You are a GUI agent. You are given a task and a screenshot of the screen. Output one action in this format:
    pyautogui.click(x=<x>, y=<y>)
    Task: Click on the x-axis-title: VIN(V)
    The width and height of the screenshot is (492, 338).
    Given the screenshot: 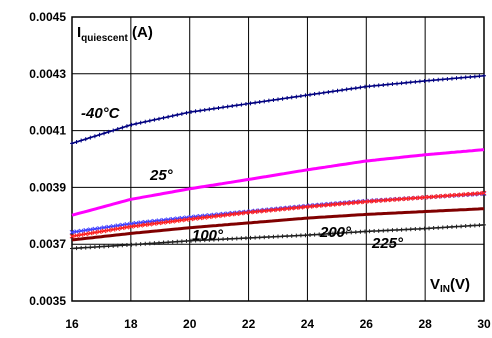 What is the action you would take?
    pyautogui.click(x=450, y=285)
    